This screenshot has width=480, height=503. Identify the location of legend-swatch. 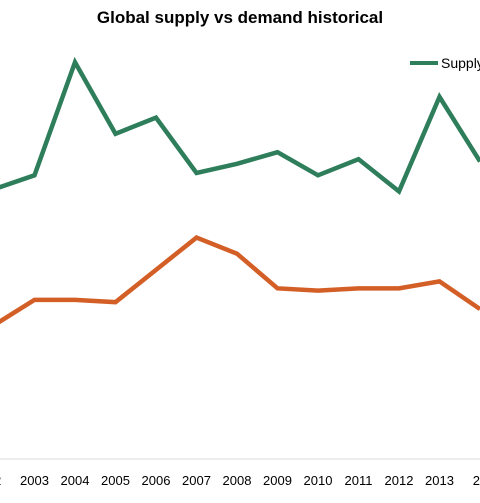
(424, 63).